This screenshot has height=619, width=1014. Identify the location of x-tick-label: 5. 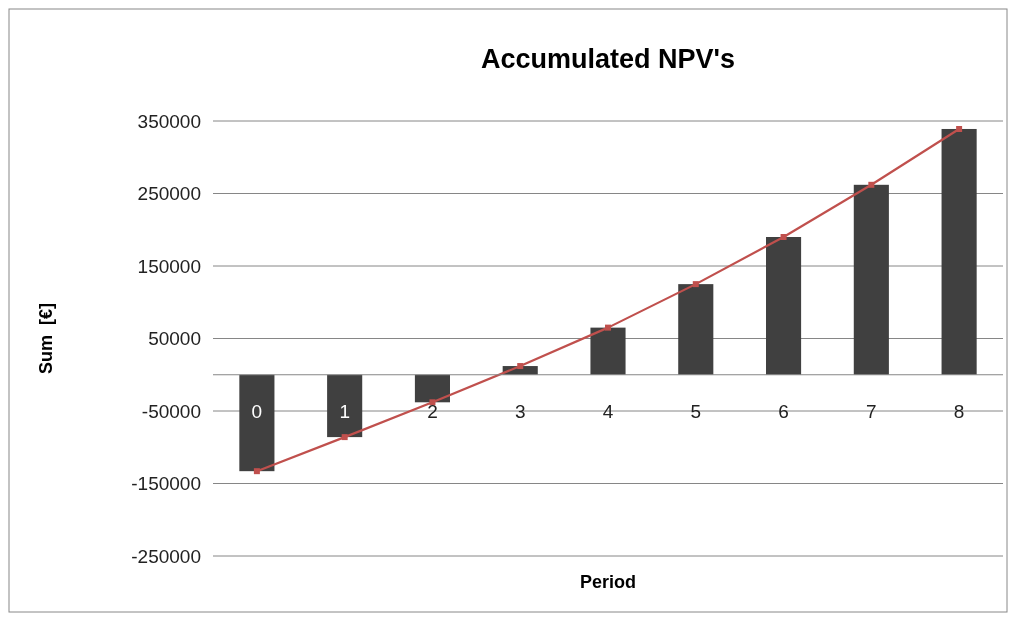
(696, 412).